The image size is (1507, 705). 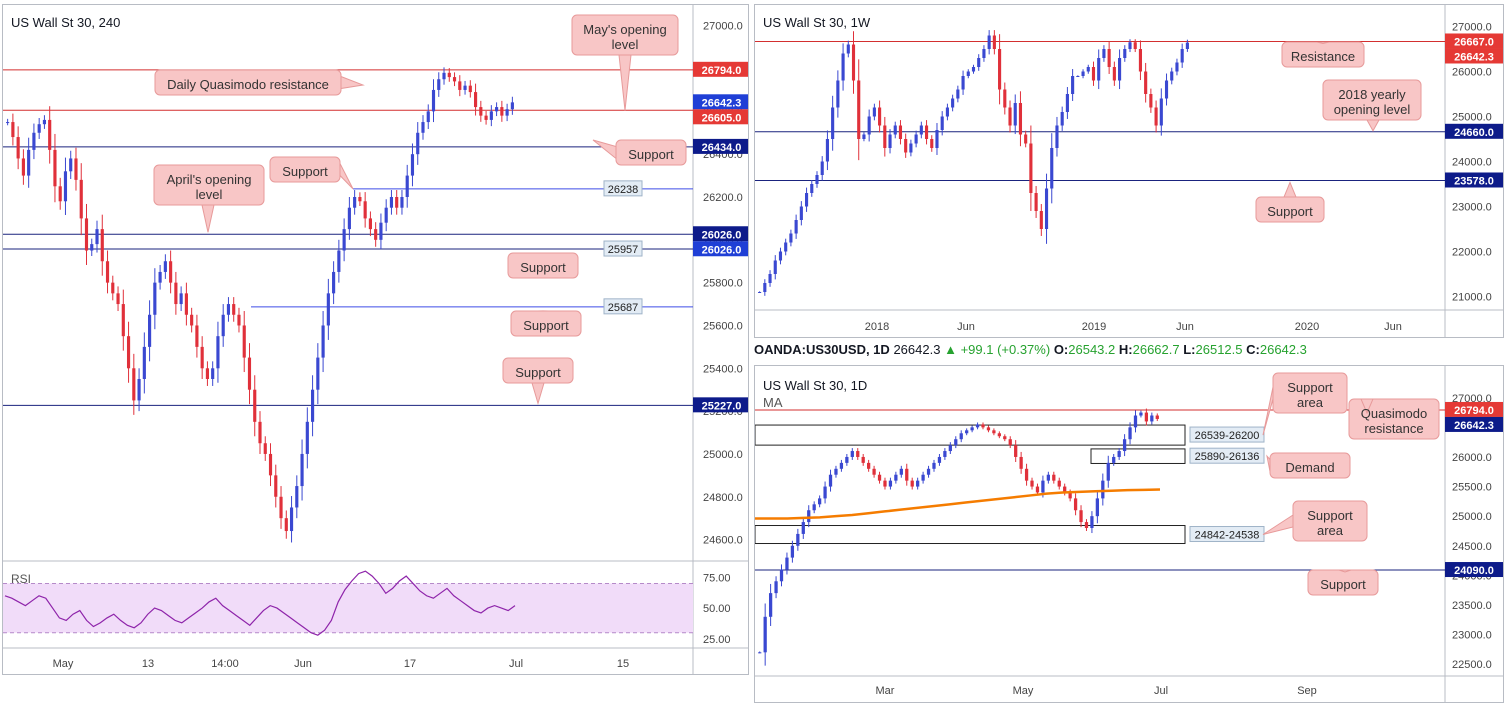 I want to click on h4-callout-support-2-text-0: Support, so click(x=305, y=171).